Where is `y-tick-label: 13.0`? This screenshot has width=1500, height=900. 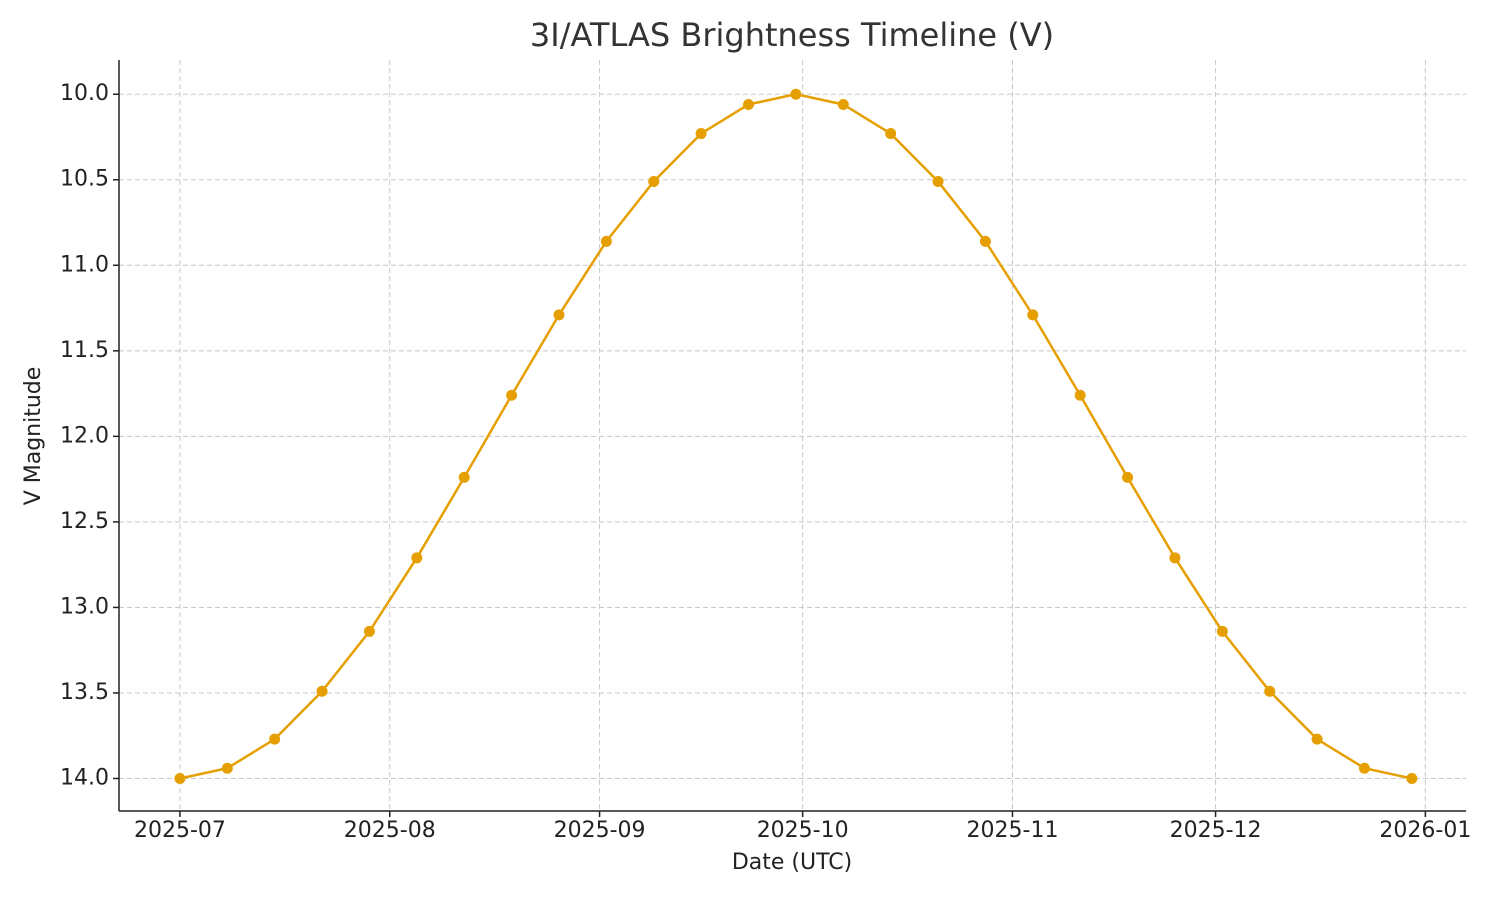
y-tick-label: 13.0 is located at coordinates (84, 606).